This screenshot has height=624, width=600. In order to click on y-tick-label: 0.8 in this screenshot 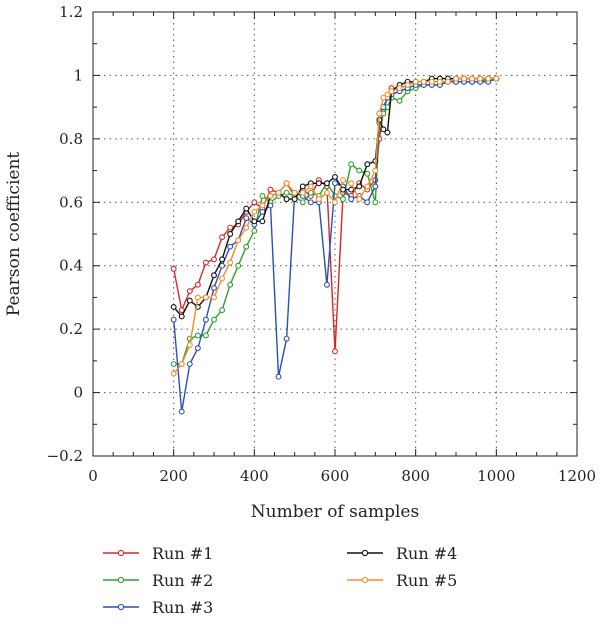, I will do `click(71, 139)`.